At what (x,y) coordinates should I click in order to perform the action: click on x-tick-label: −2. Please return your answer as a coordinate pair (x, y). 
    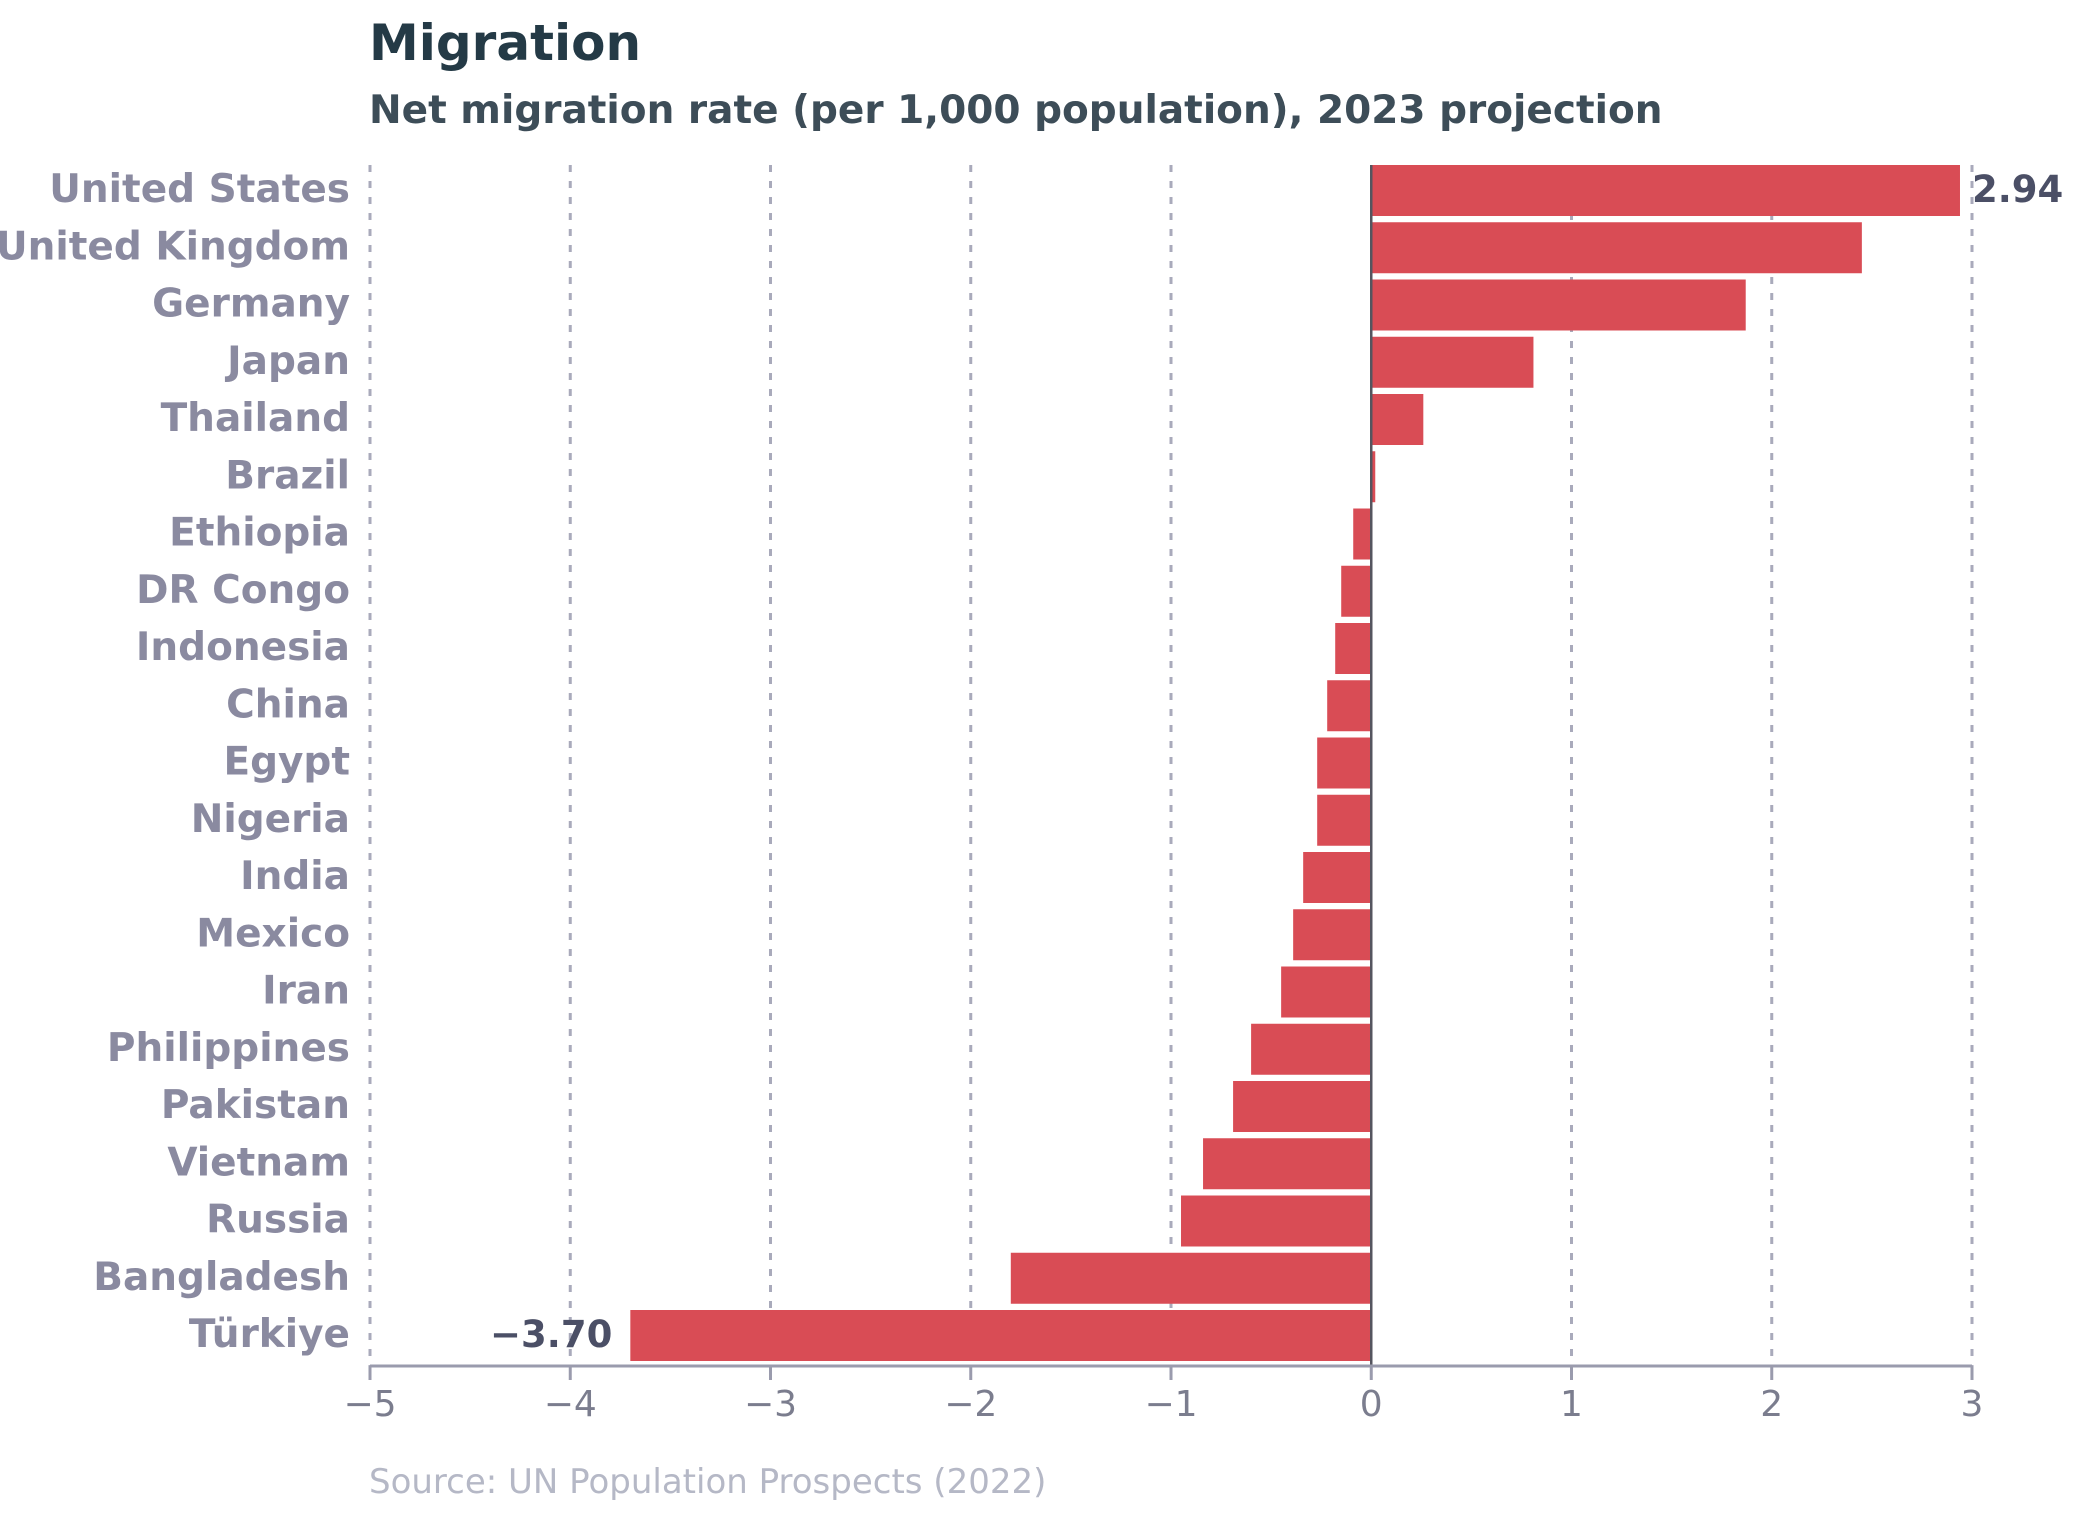
    Looking at the image, I should click on (970, 1404).